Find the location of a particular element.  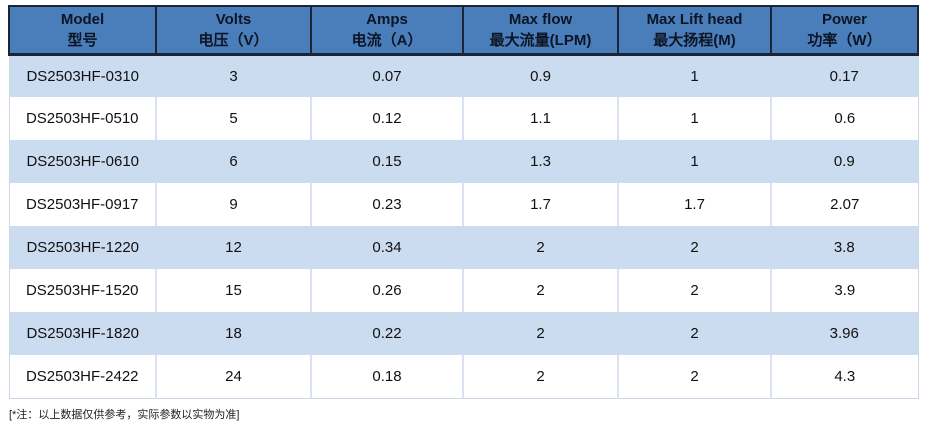

column-header-max-lift-head-en: Max Lift head is located at coordinates (694, 19).